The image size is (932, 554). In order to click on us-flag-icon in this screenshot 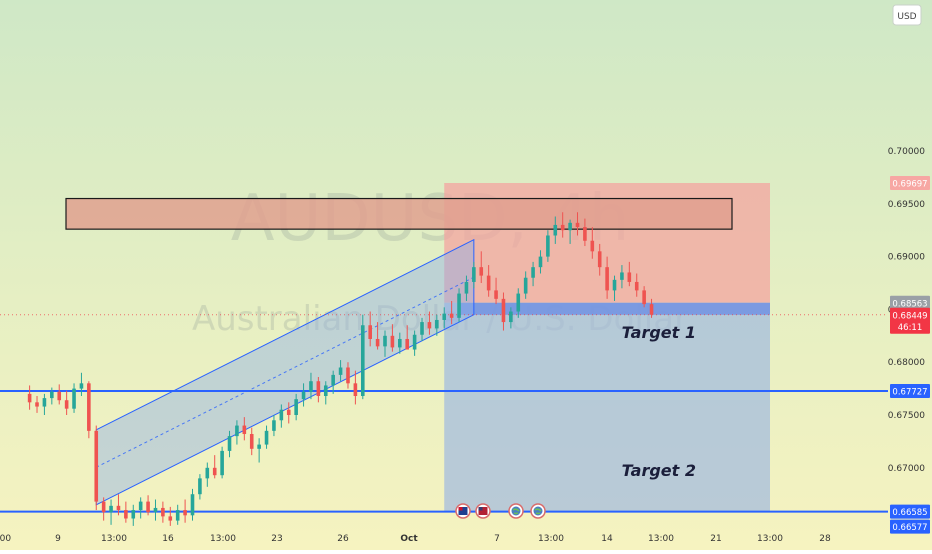, I will do `click(483, 511)`.